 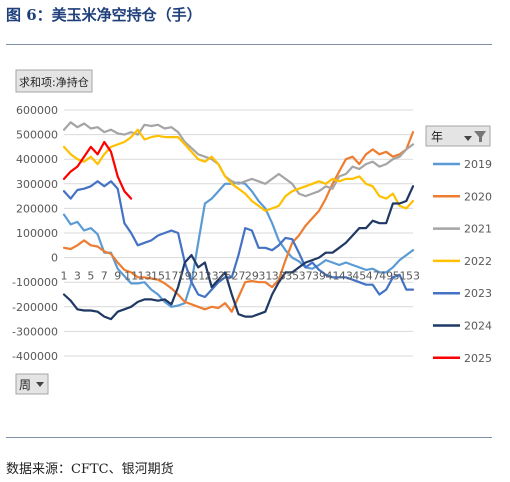 What do you see at coordinates (319, 276) in the screenshot?
I see `x-tick-label: 39` at bounding box center [319, 276].